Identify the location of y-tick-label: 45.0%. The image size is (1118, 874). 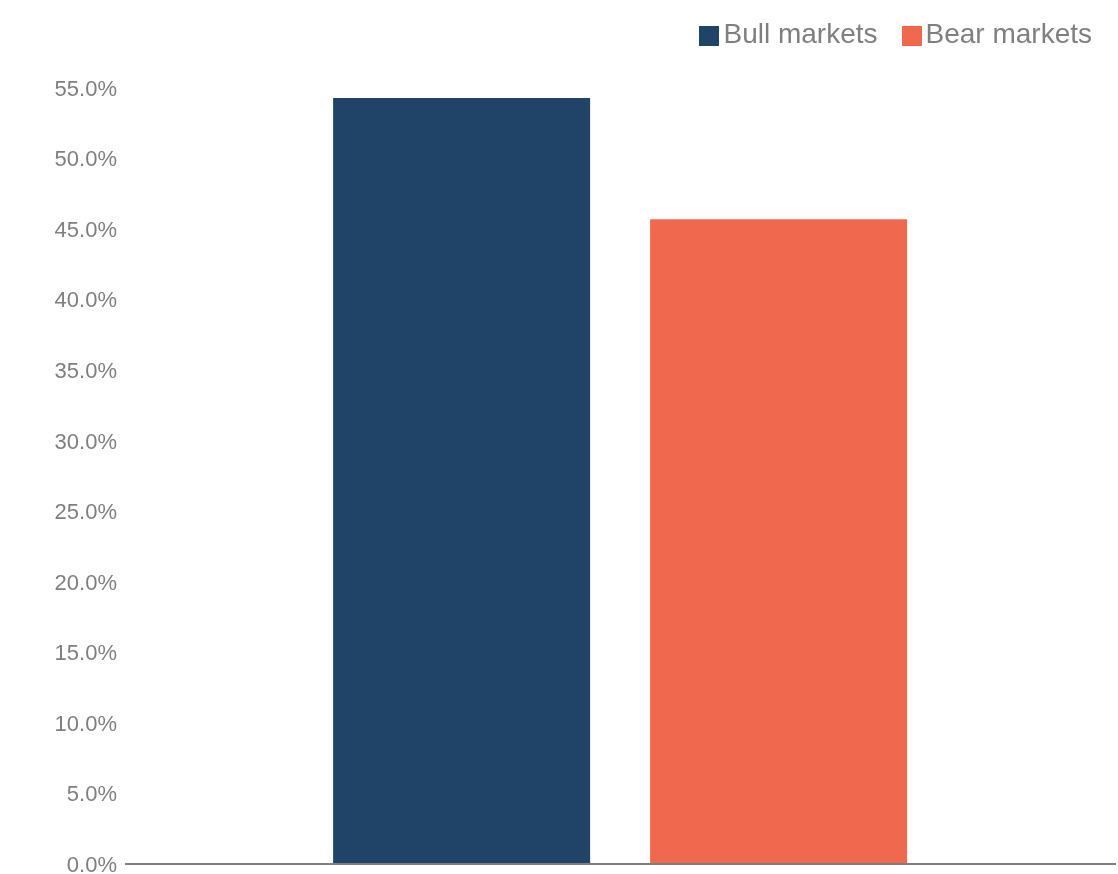
(85, 229).